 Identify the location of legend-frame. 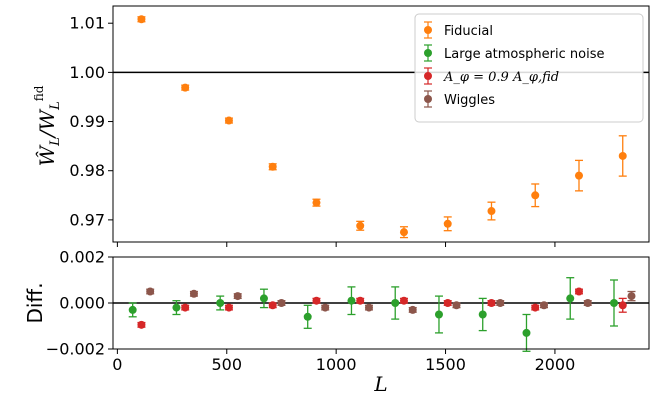
(529, 68).